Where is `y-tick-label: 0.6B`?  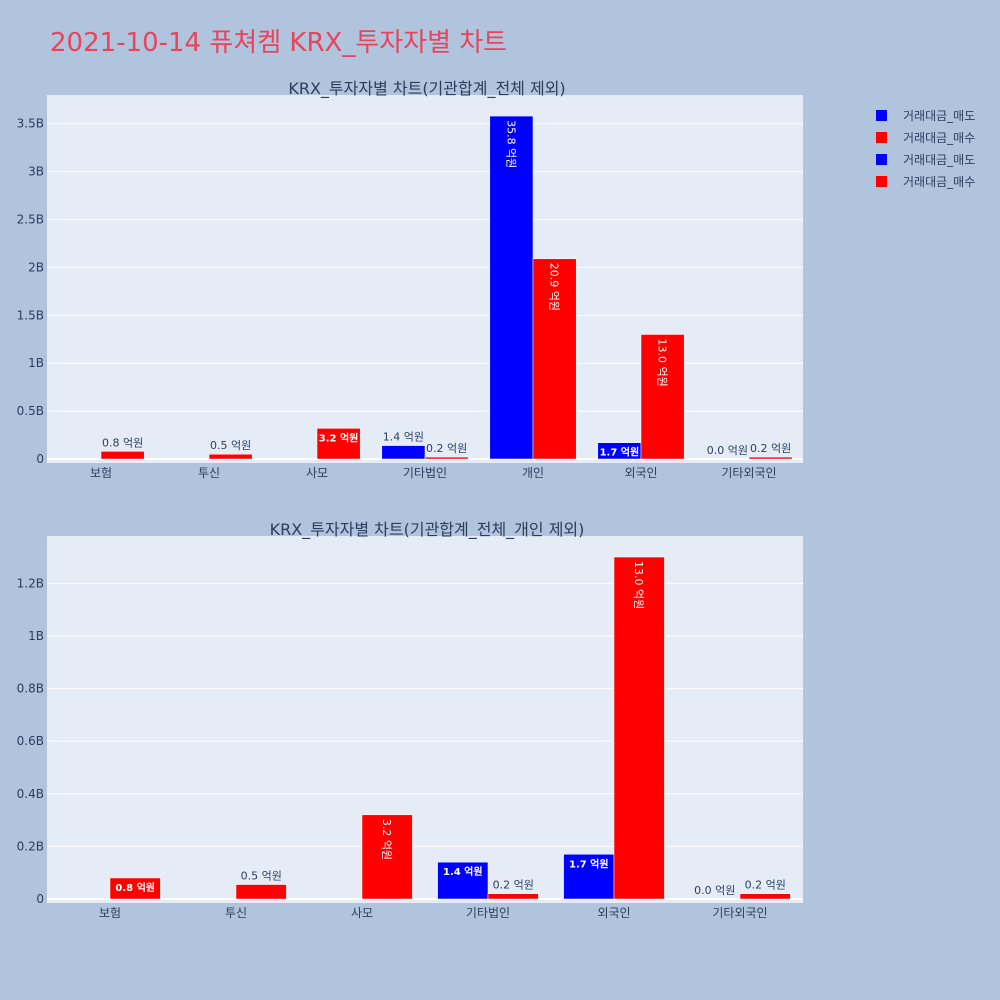
y-tick-label: 0.6B is located at coordinates (30, 741).